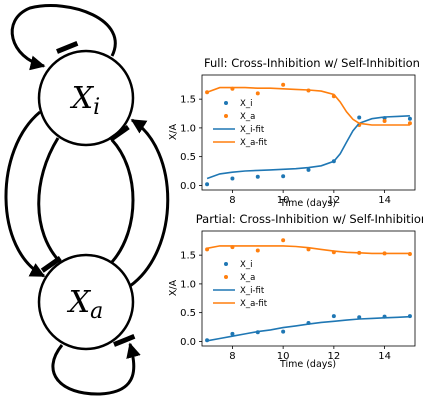  What do you see at coordinates (49, 200) in the screenshot?
I see `edge-xi-to-xa-inner` at bounding box center [49, 200].